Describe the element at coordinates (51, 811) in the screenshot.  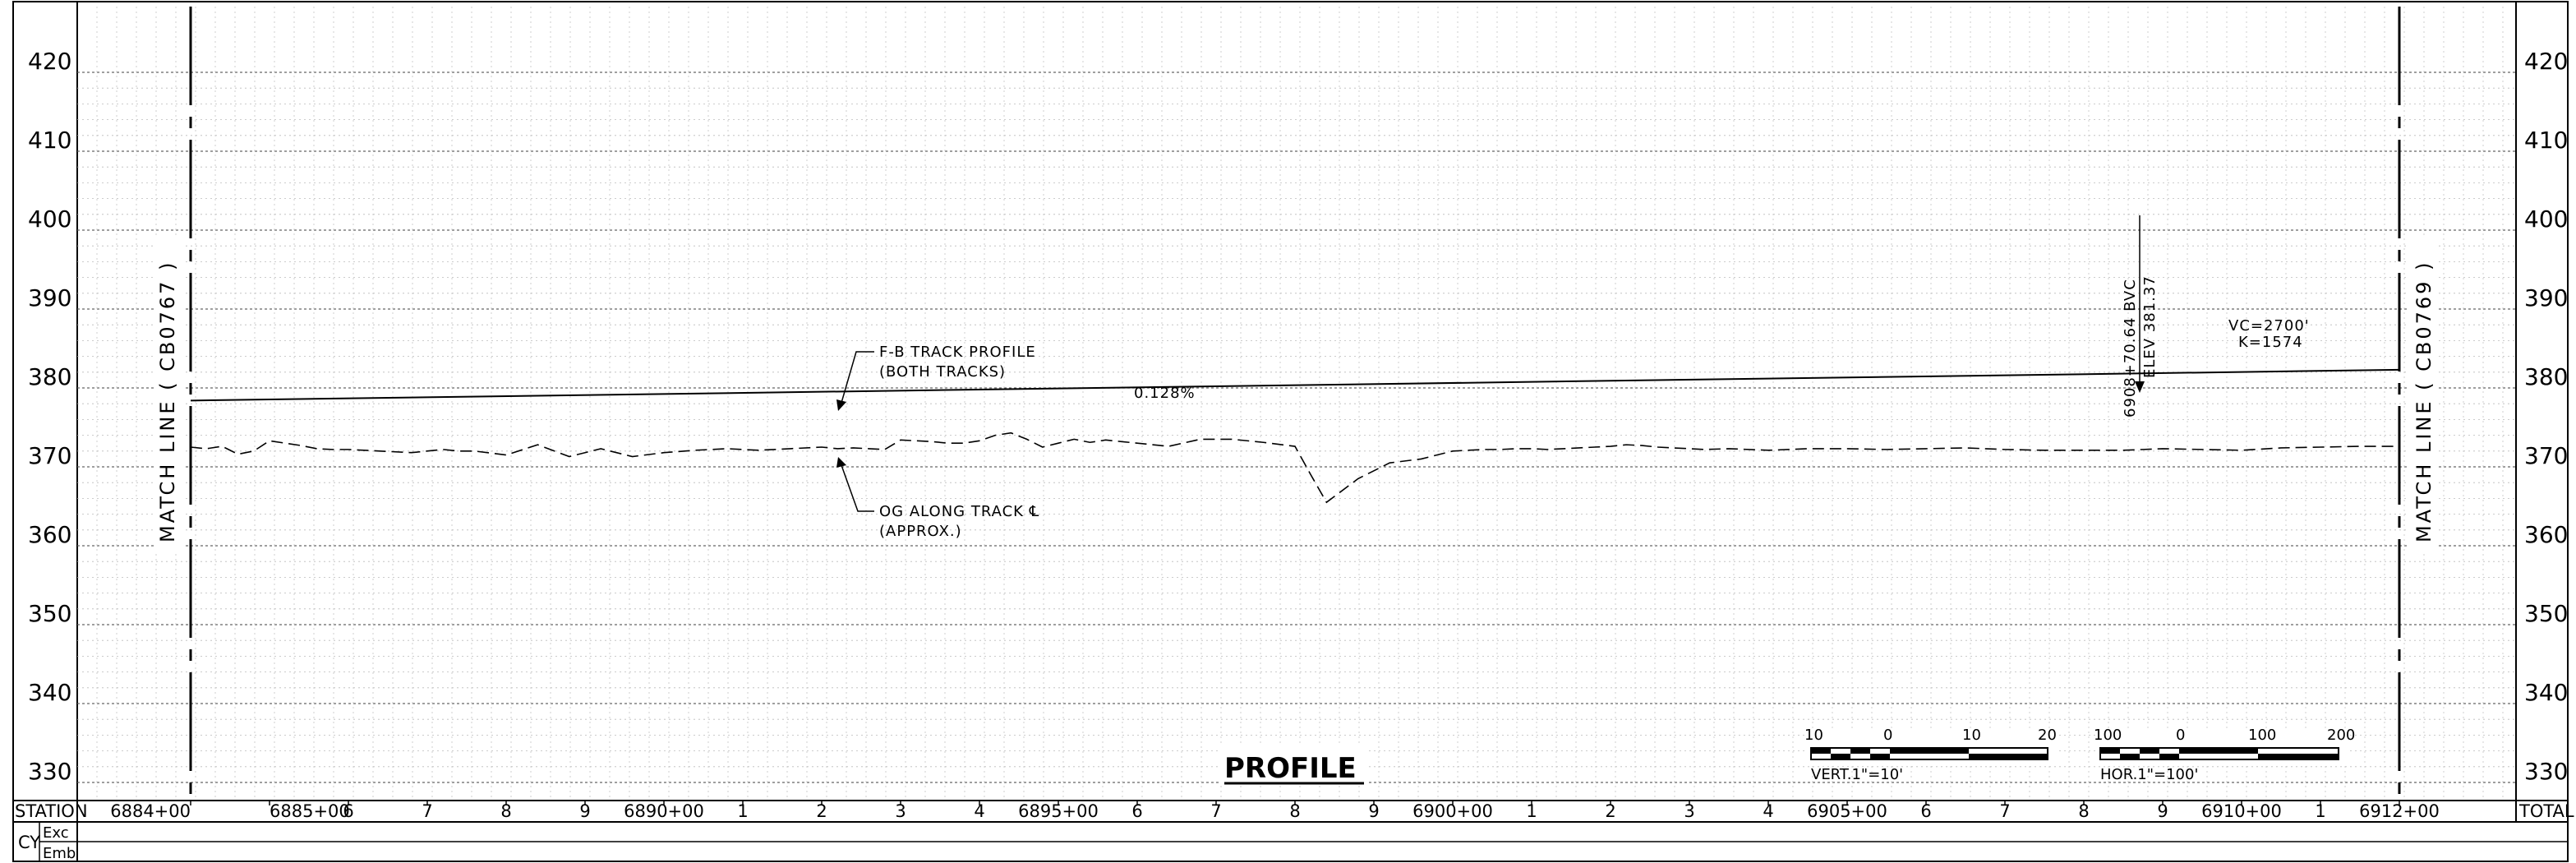
I see `station-header: STATION` at that location.